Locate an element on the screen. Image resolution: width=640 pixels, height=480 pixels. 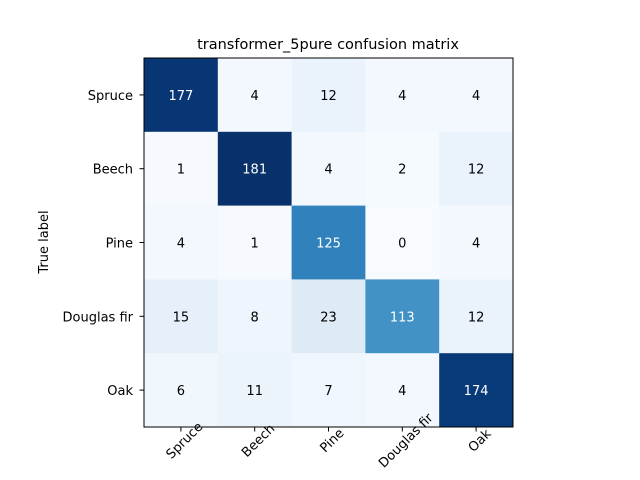
cell-value-label: 6 is located at coordinates (181, 391).